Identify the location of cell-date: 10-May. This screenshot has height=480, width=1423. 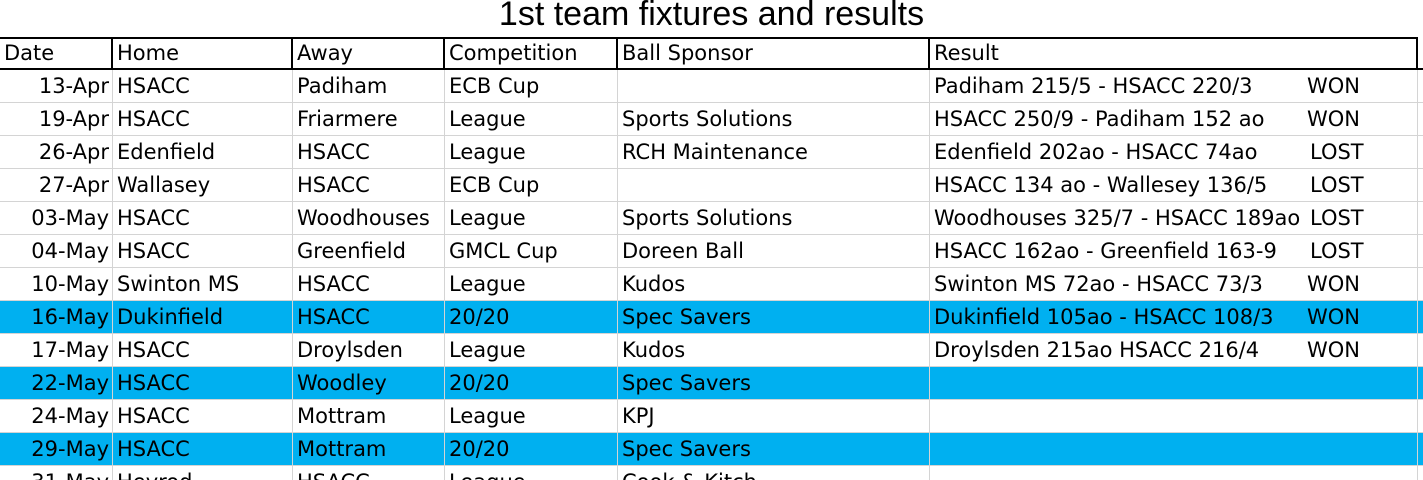
(56, 284).